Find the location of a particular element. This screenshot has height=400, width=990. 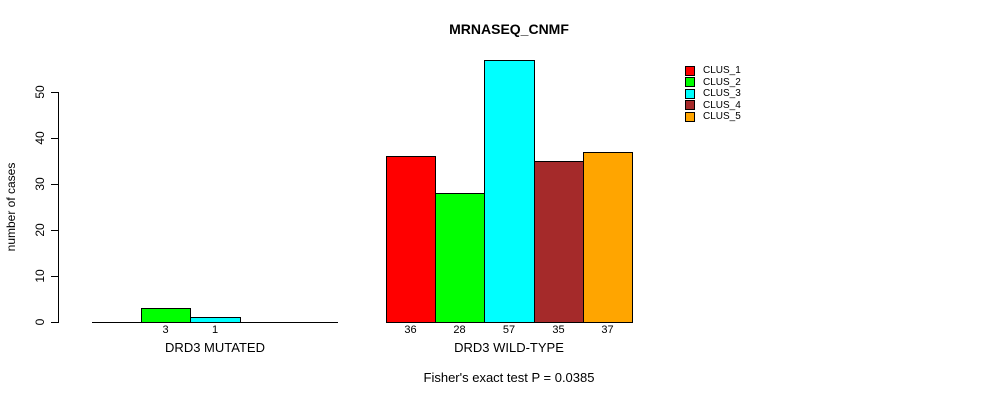

legend-item: CLUS_3 is located at coordinates (713, 94).